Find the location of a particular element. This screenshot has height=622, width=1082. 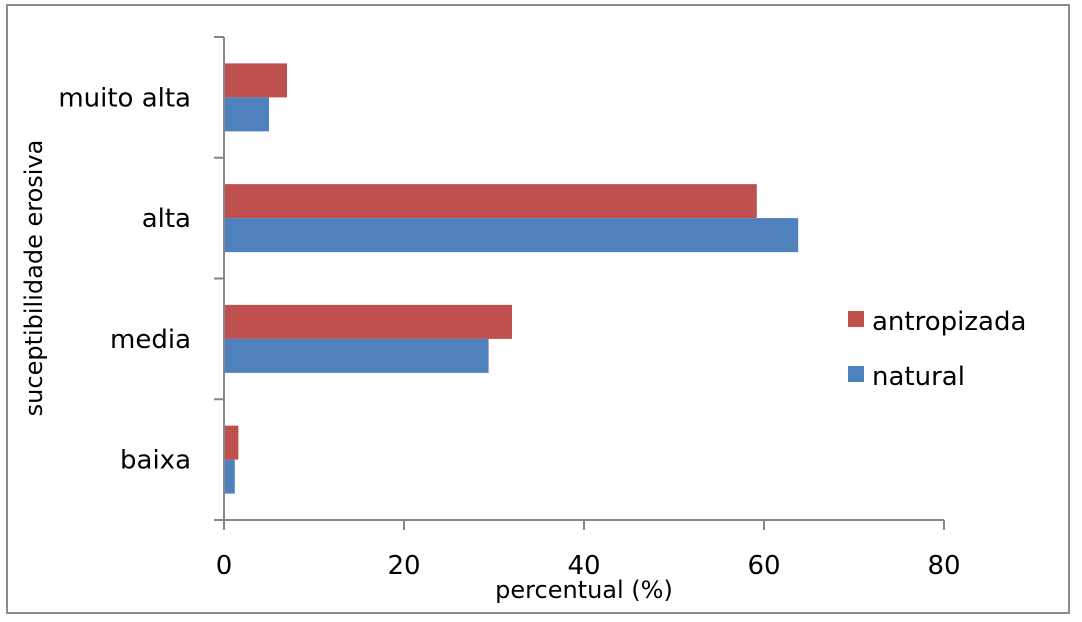

bar-natural-media is located at coordinates (357, 355).